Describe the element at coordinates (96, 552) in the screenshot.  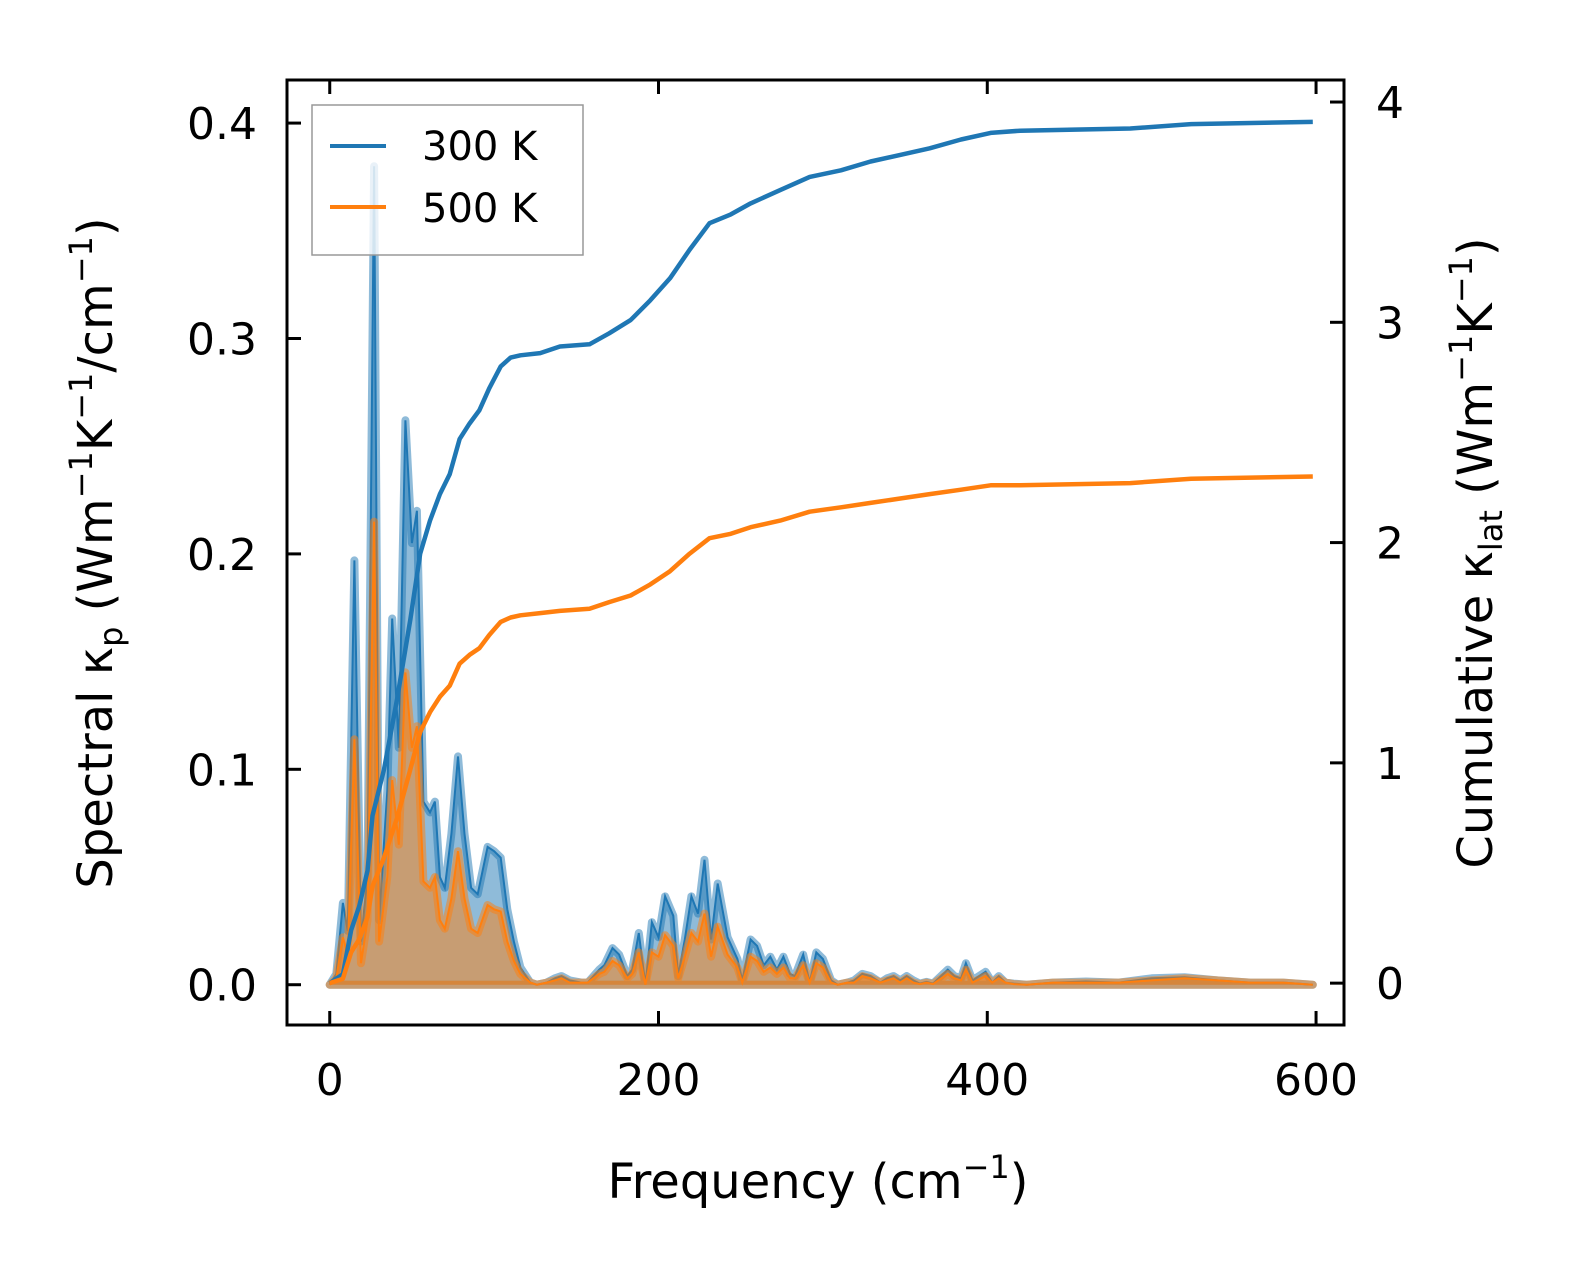
I see `left-y-axis-label: Spectral κp (Wm−1K−1/cm−1)` at that location.